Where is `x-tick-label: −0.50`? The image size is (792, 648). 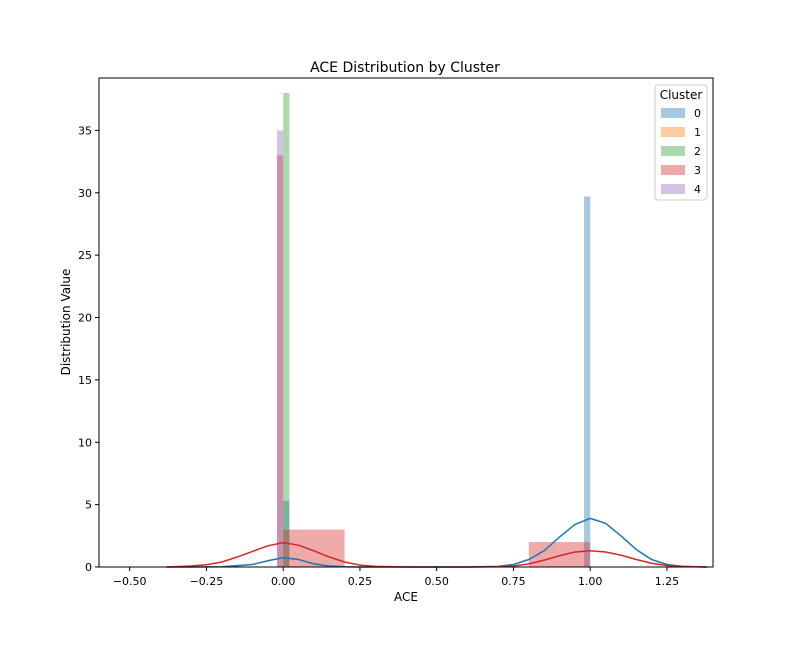 x-tick-label: −0.50 is located at coordinates (130, 581).